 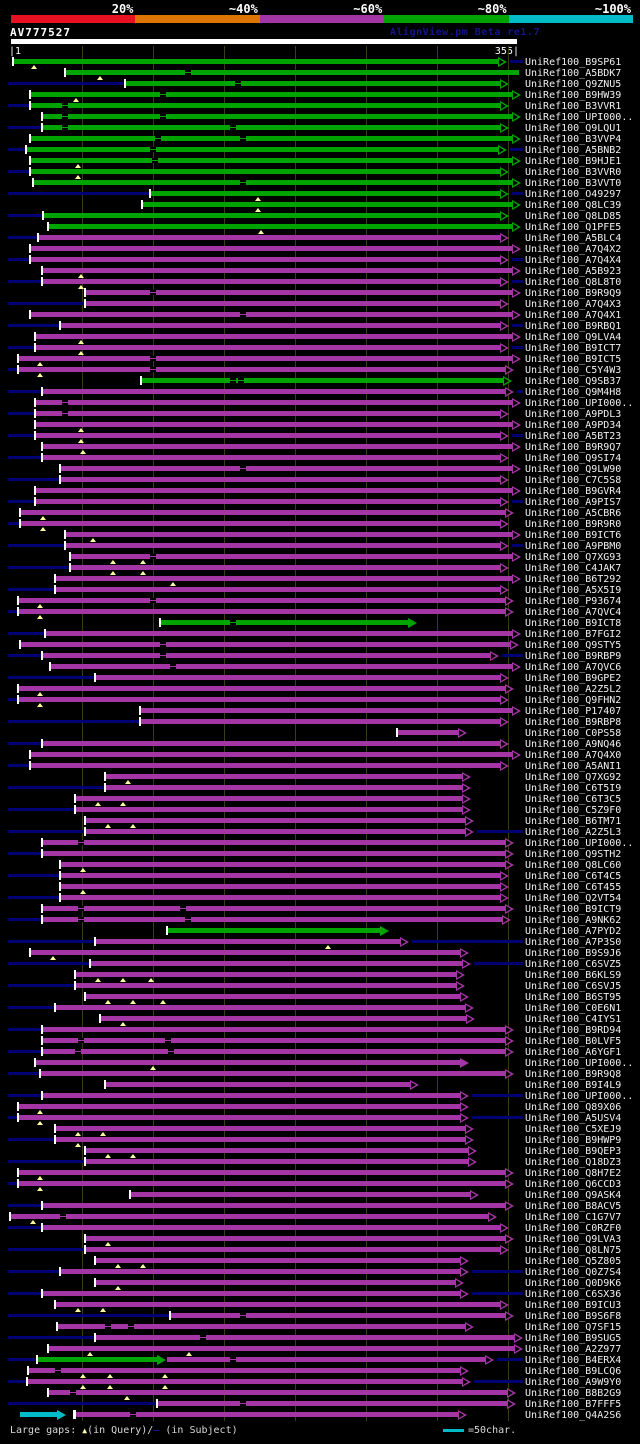 What do you see at coordinates (573, 1052) in the screenshot?
I see `hit-label: UniRef100_A6YGF1` at bounding box center [573, 1052].